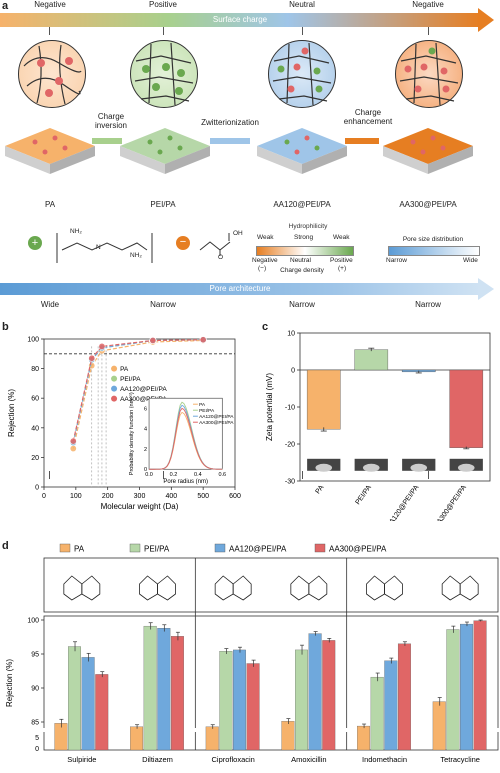 Image resolution: width=500 pixels, height=773 pixels. I want to click on hydrophilicity-weak-left: Weak, so click(265, 237).